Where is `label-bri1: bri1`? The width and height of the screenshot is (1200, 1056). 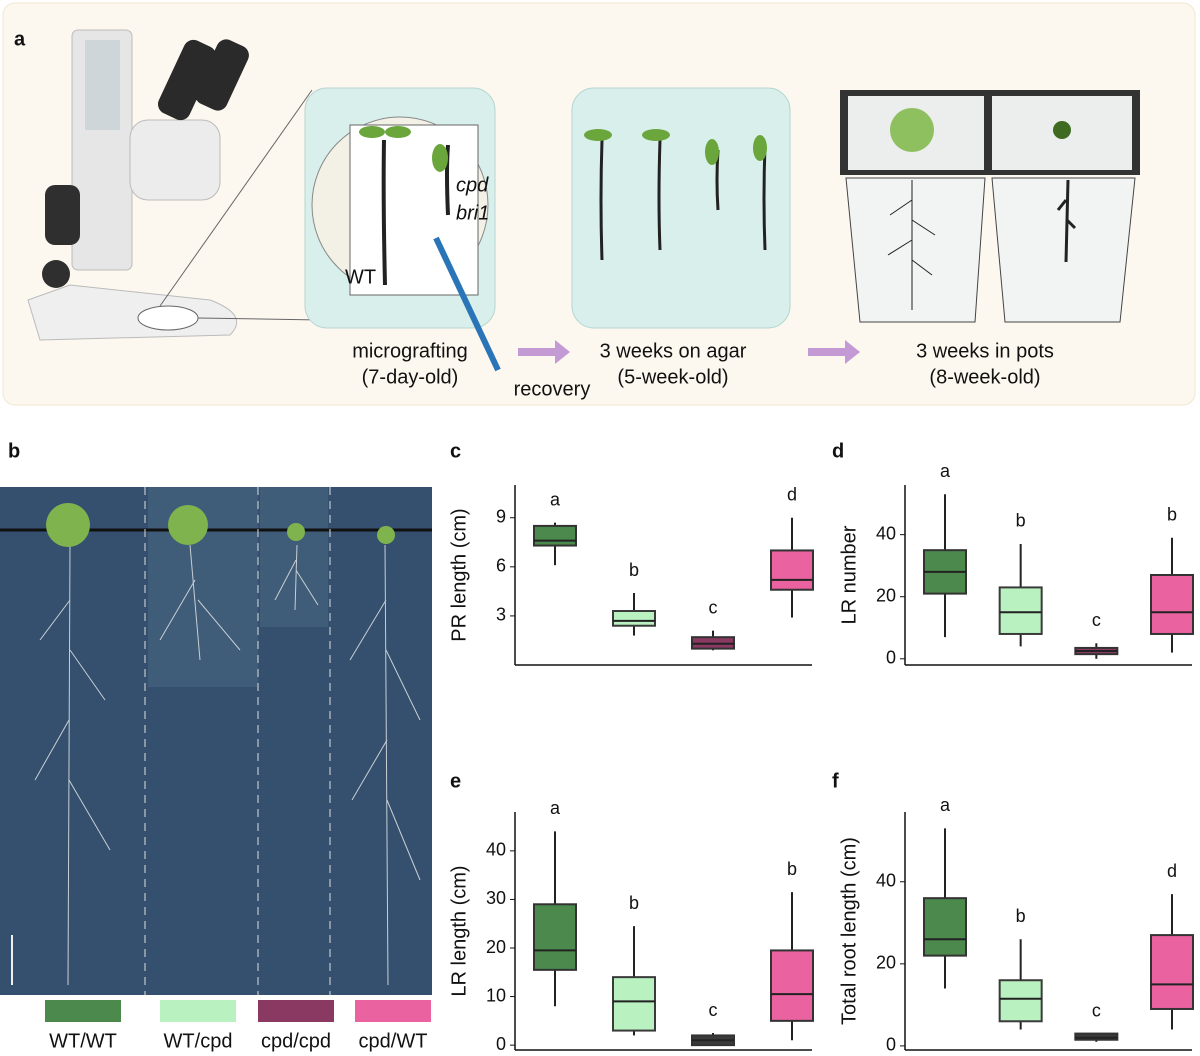
label-bri1: bri1 is located at coordinates (472, 213).